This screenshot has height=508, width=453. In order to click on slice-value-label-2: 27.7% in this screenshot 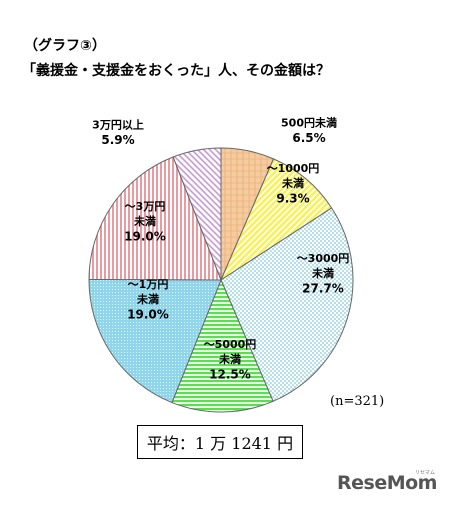, I will do `click(323, 289)`.